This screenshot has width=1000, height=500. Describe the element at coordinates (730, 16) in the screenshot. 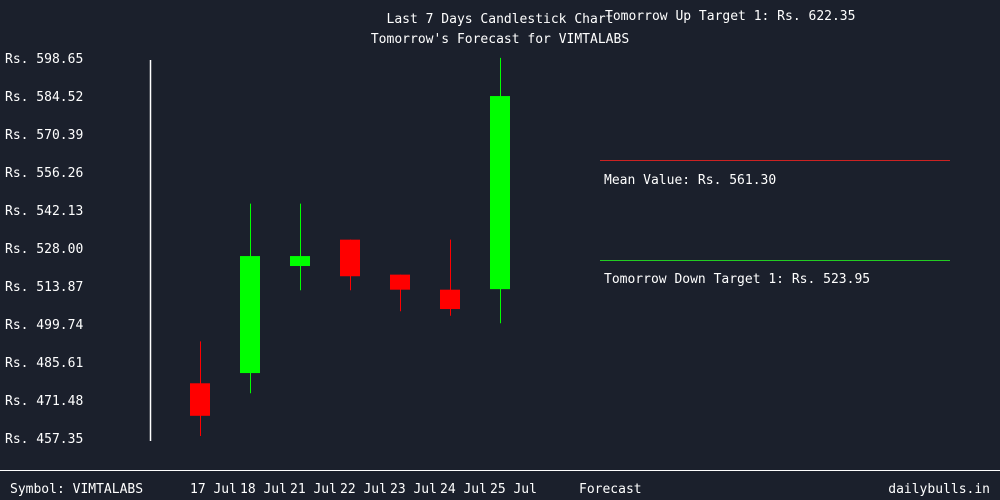

I see `up-target-label: Tomorrow Up Target 1: Rs. 622.35` at that location.